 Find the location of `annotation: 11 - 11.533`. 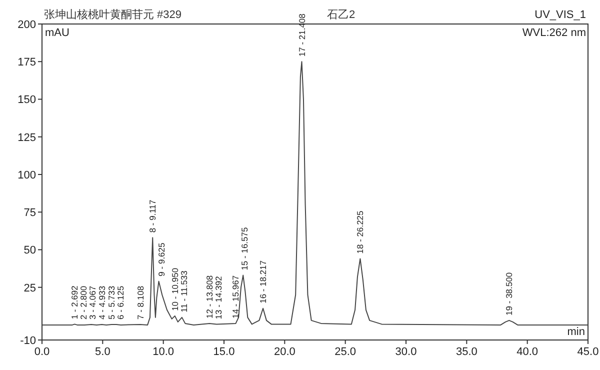

annotation: 11 - 11.533 is located at coordinates (183, 291).